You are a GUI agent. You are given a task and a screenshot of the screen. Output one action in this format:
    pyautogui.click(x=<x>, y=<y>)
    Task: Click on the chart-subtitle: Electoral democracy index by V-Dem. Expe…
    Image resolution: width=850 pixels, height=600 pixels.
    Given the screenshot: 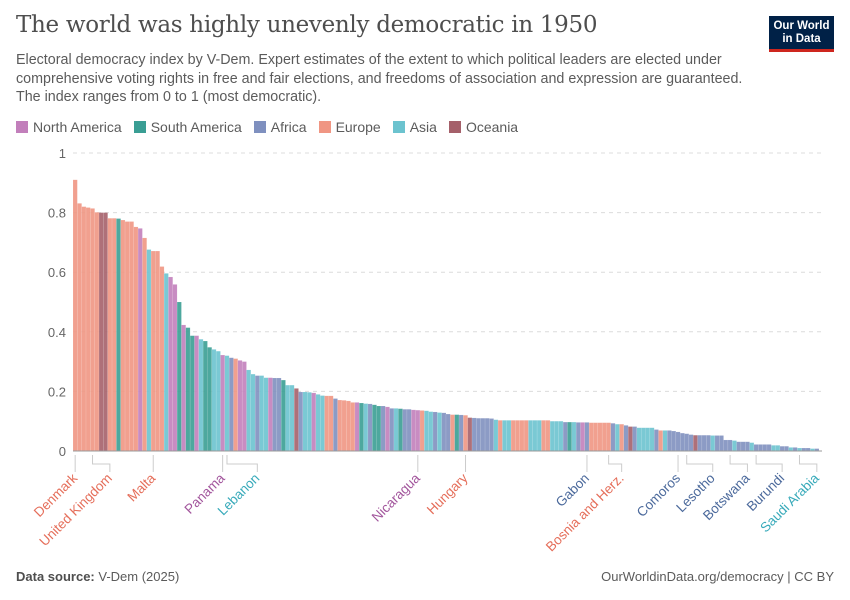 What is the action you would take?
    pyautogui.click(x=379, y=79)
    